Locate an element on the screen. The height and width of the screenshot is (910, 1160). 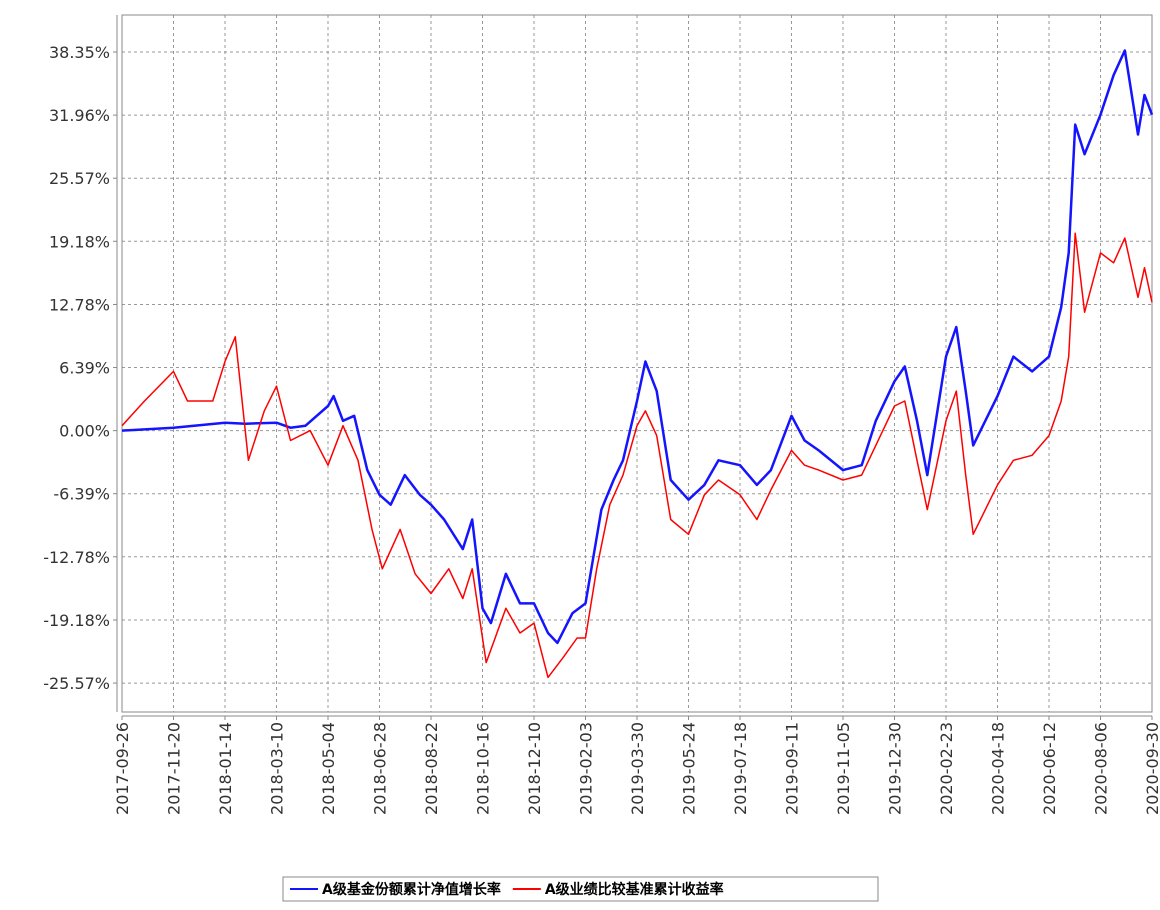
x-tick-label: 2018-06-28 is located at coordinates (380, 768).